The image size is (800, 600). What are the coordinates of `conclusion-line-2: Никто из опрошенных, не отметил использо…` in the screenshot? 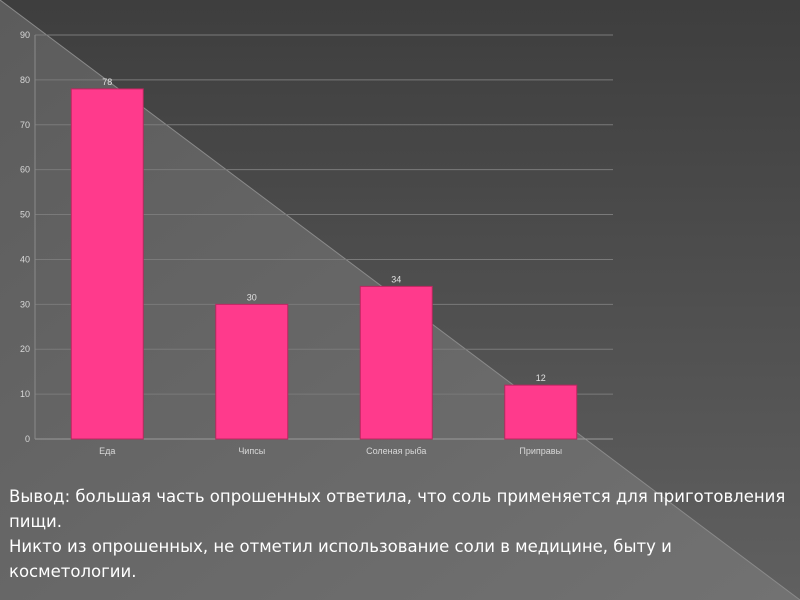 It's located at (340, 559).